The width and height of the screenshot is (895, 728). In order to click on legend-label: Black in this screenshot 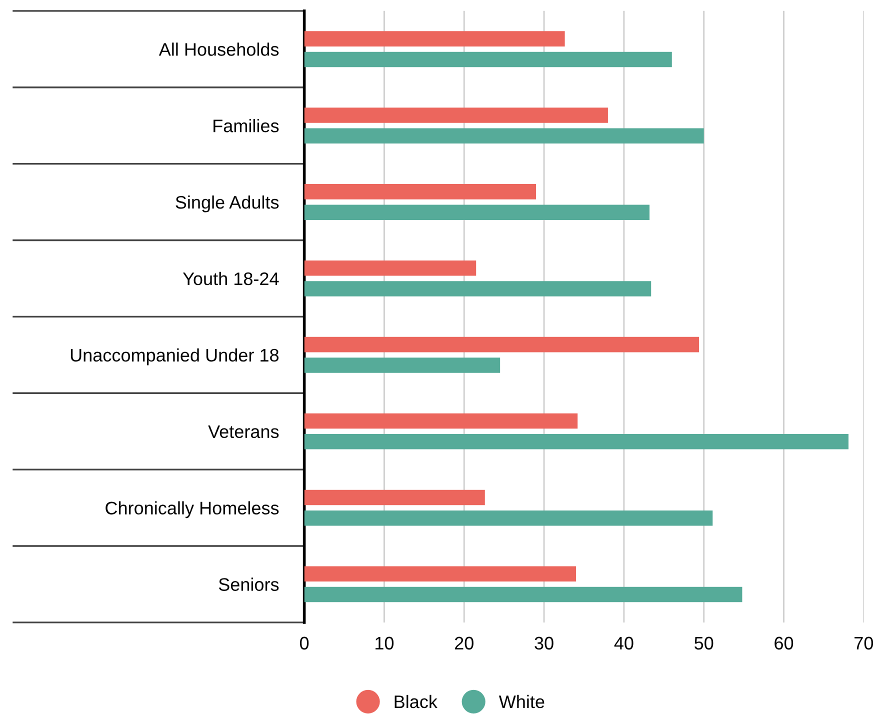, I will do `click(416, 701)`.